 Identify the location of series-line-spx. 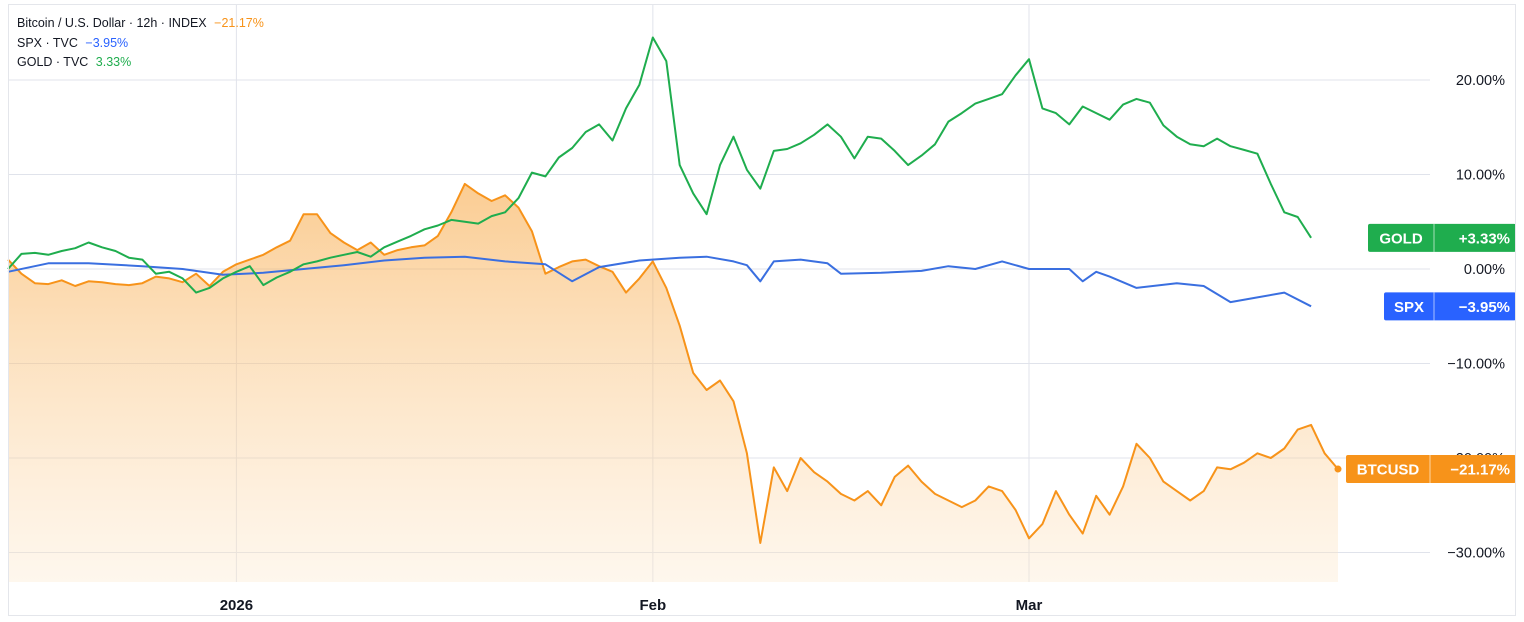
(659, 281).